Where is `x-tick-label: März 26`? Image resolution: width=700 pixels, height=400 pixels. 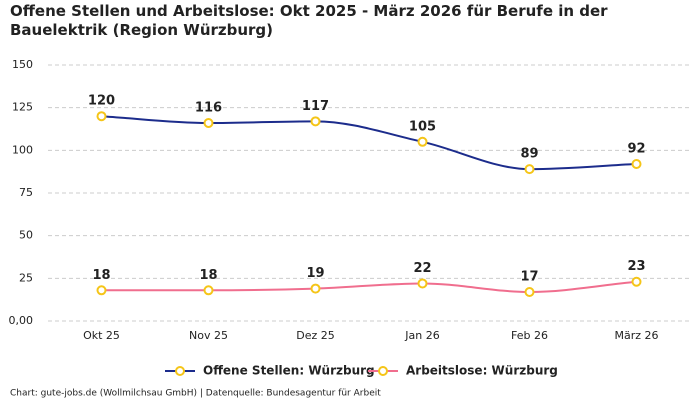
x-tick-label: März 26 is located at coordinates (636, 335).